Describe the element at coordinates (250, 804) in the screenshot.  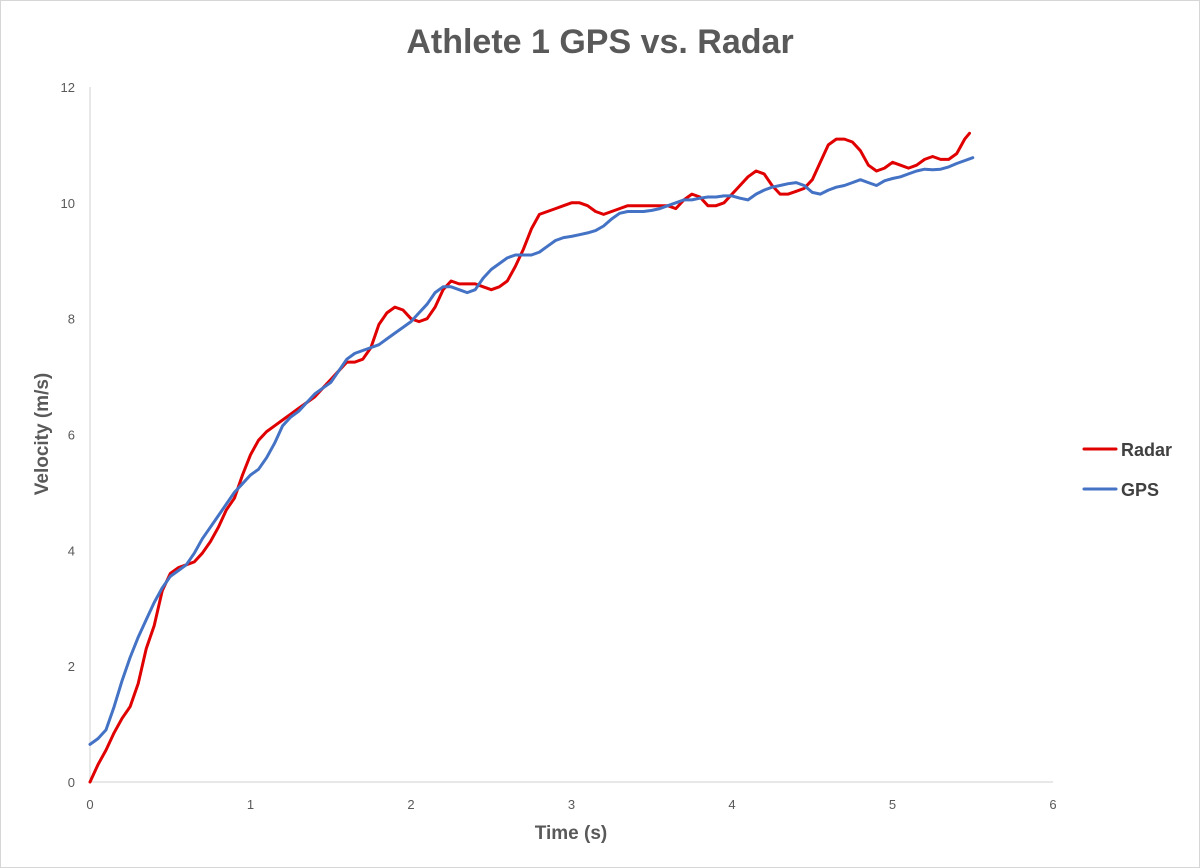
I see `x-tick-label: 1` at that location.